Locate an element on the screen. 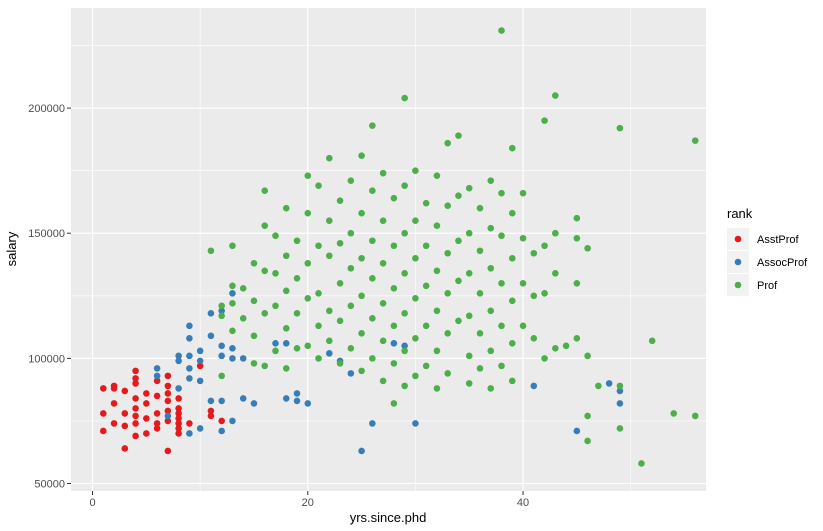 The width and height of the screenshot is (823, 531). y-tick-label: 100000 is located at coordinates (46, 359).